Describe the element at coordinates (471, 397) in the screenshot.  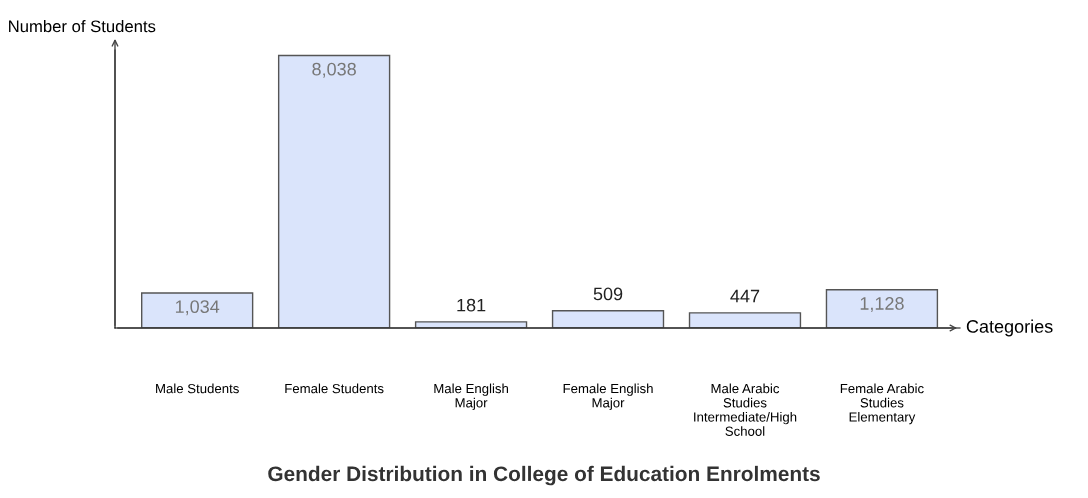
I see `x-tick-label: Male English Major` at that location.